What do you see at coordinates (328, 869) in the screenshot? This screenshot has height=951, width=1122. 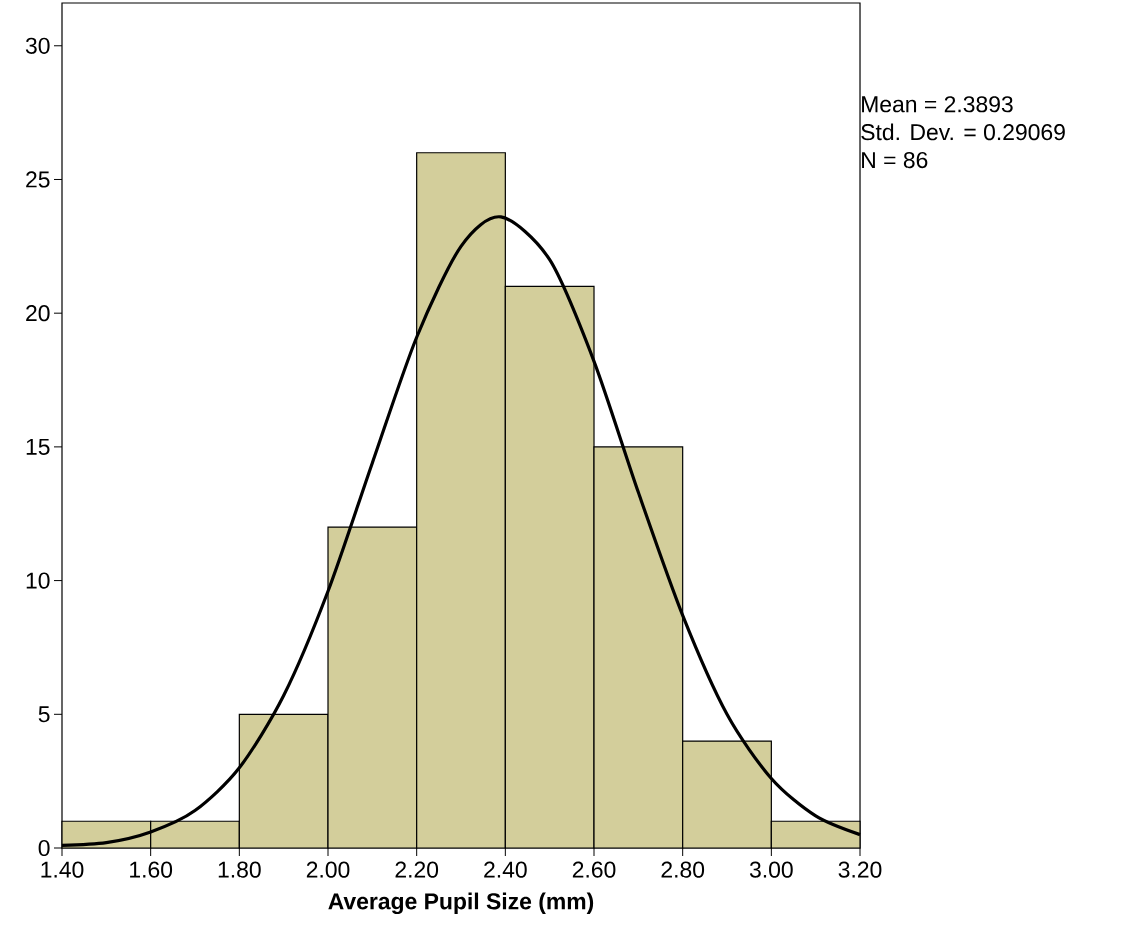 I see `x-tick-label: 2.00` at bounding box center [328, 869].